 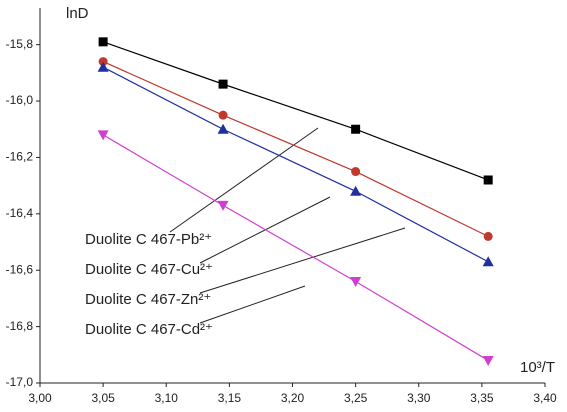 What do you see at coordinates (293, 398) in the screenshot?
I see `x-tick-label: 3,20` at bounding box center [293, 398].